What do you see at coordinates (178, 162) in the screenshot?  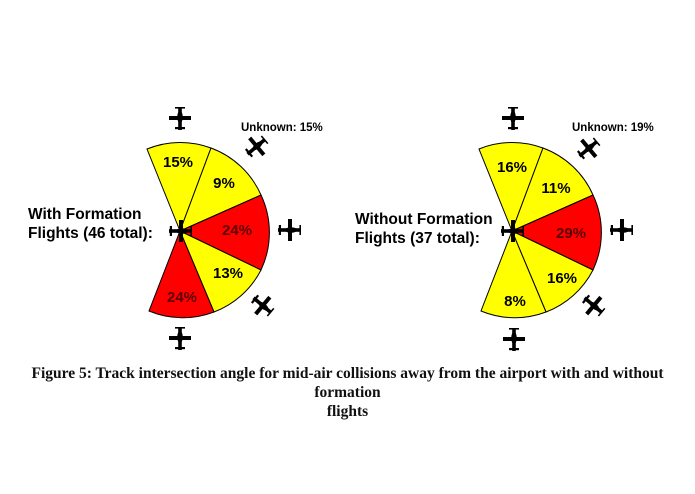 I see `left-label-headon: 15%` at bounding box center [178, 162].